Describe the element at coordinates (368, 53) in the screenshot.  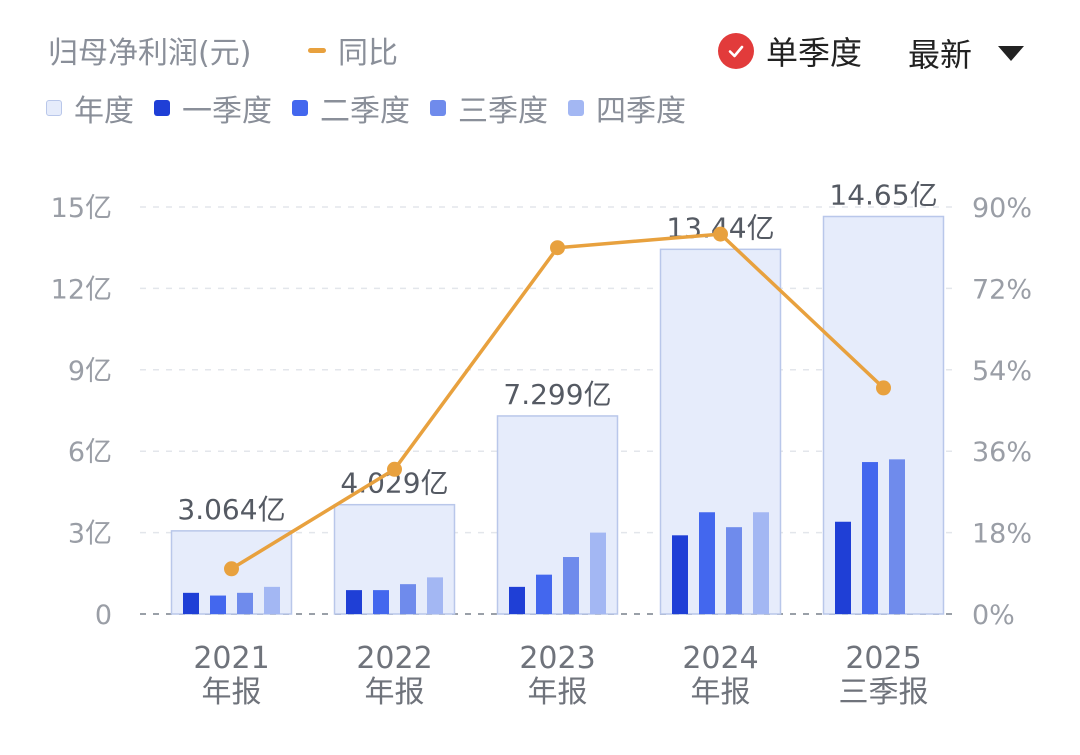
I see `yoy-legend-label: 同比` at that location.